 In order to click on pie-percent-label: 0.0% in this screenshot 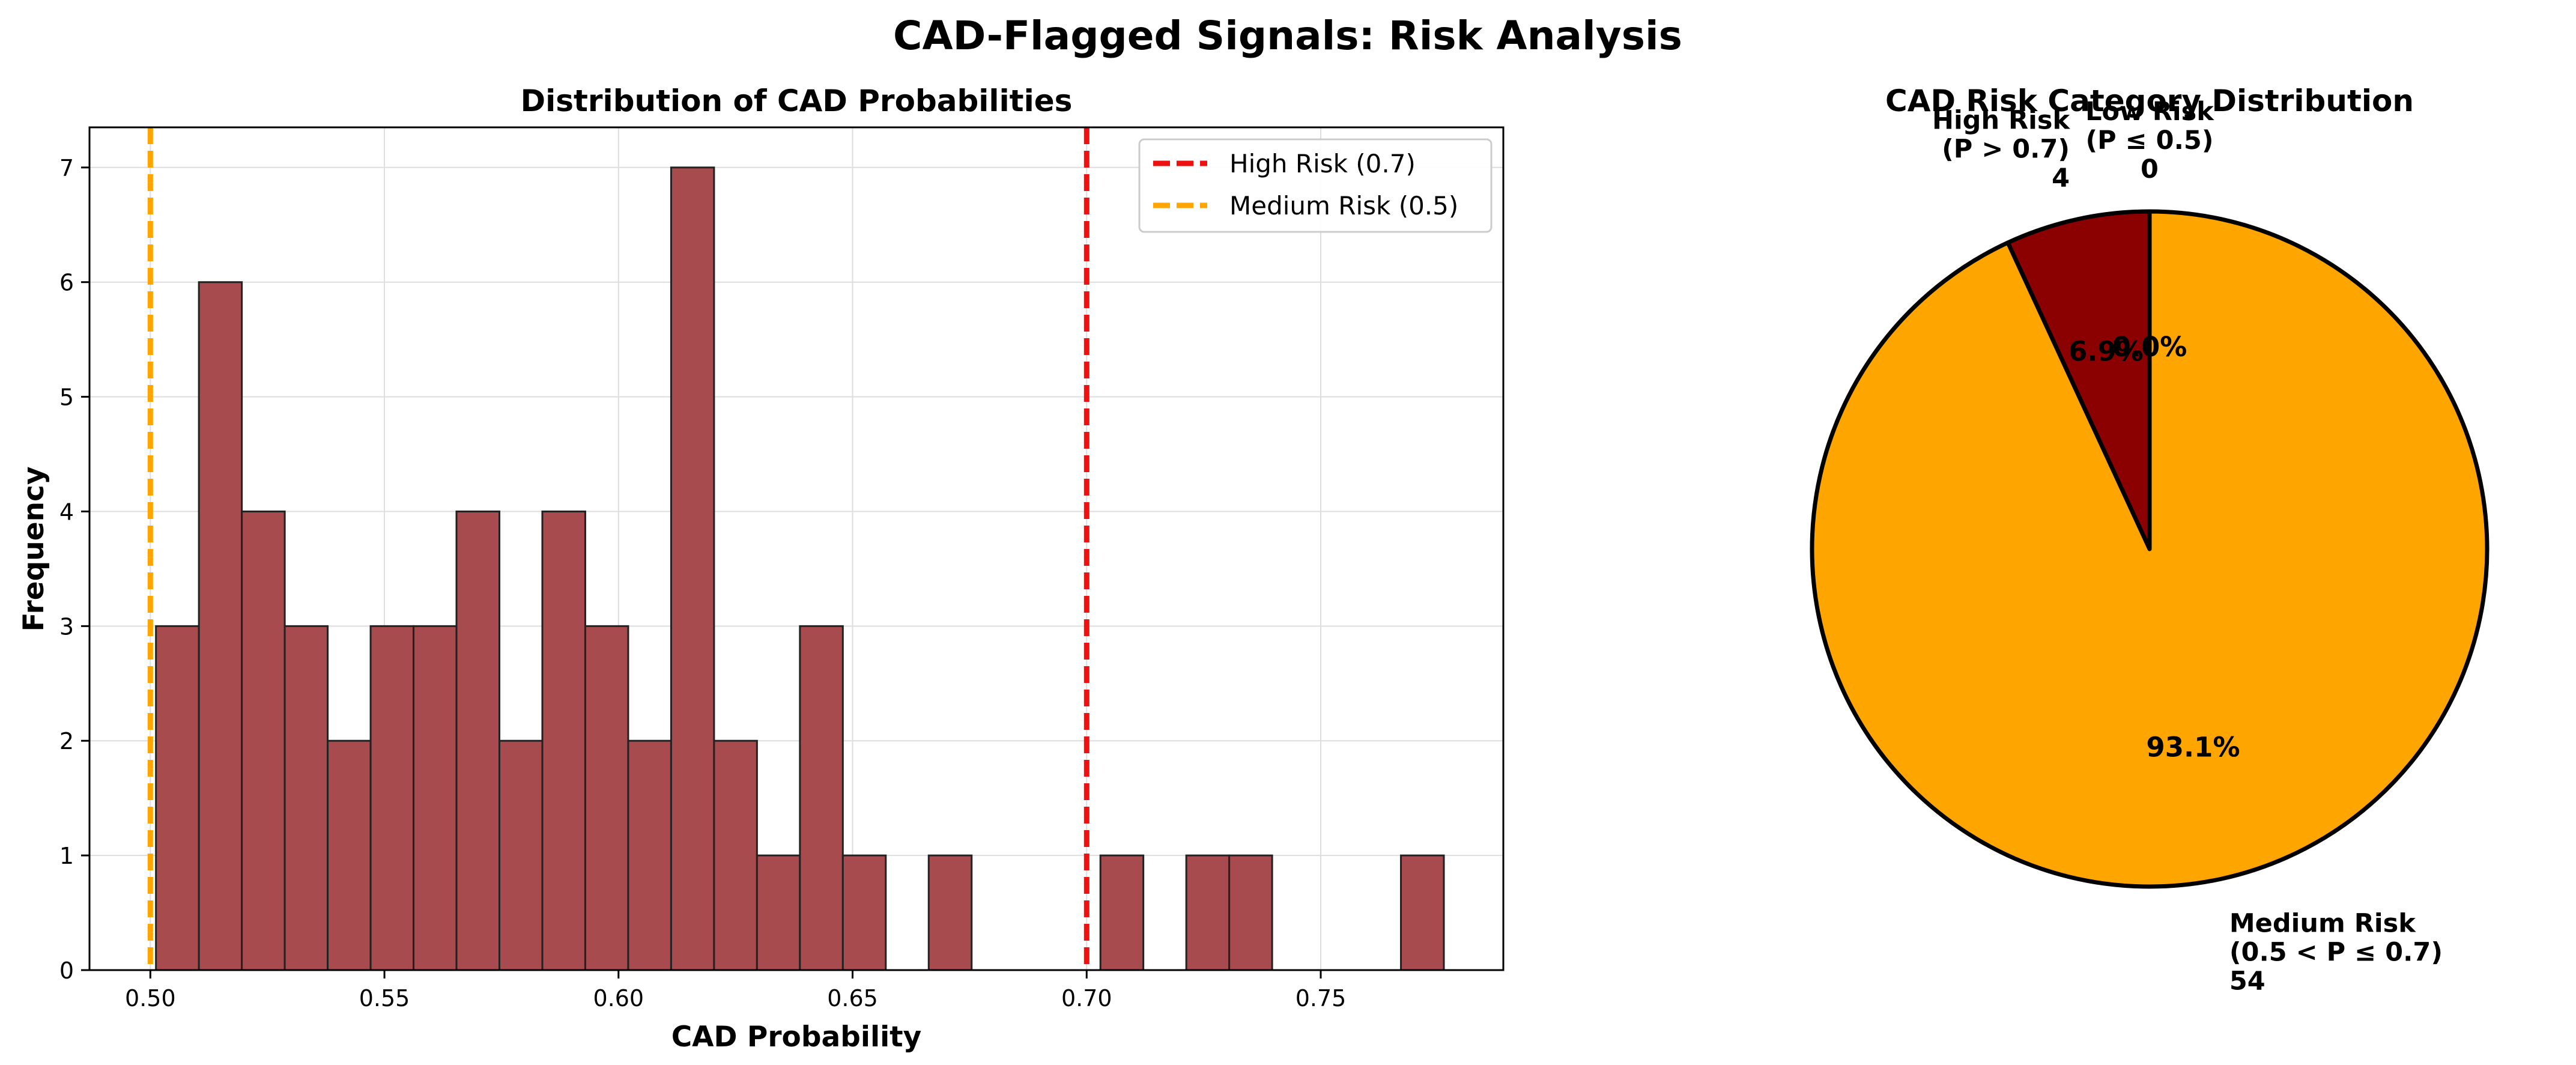, I will do `click(2149, 347)`.